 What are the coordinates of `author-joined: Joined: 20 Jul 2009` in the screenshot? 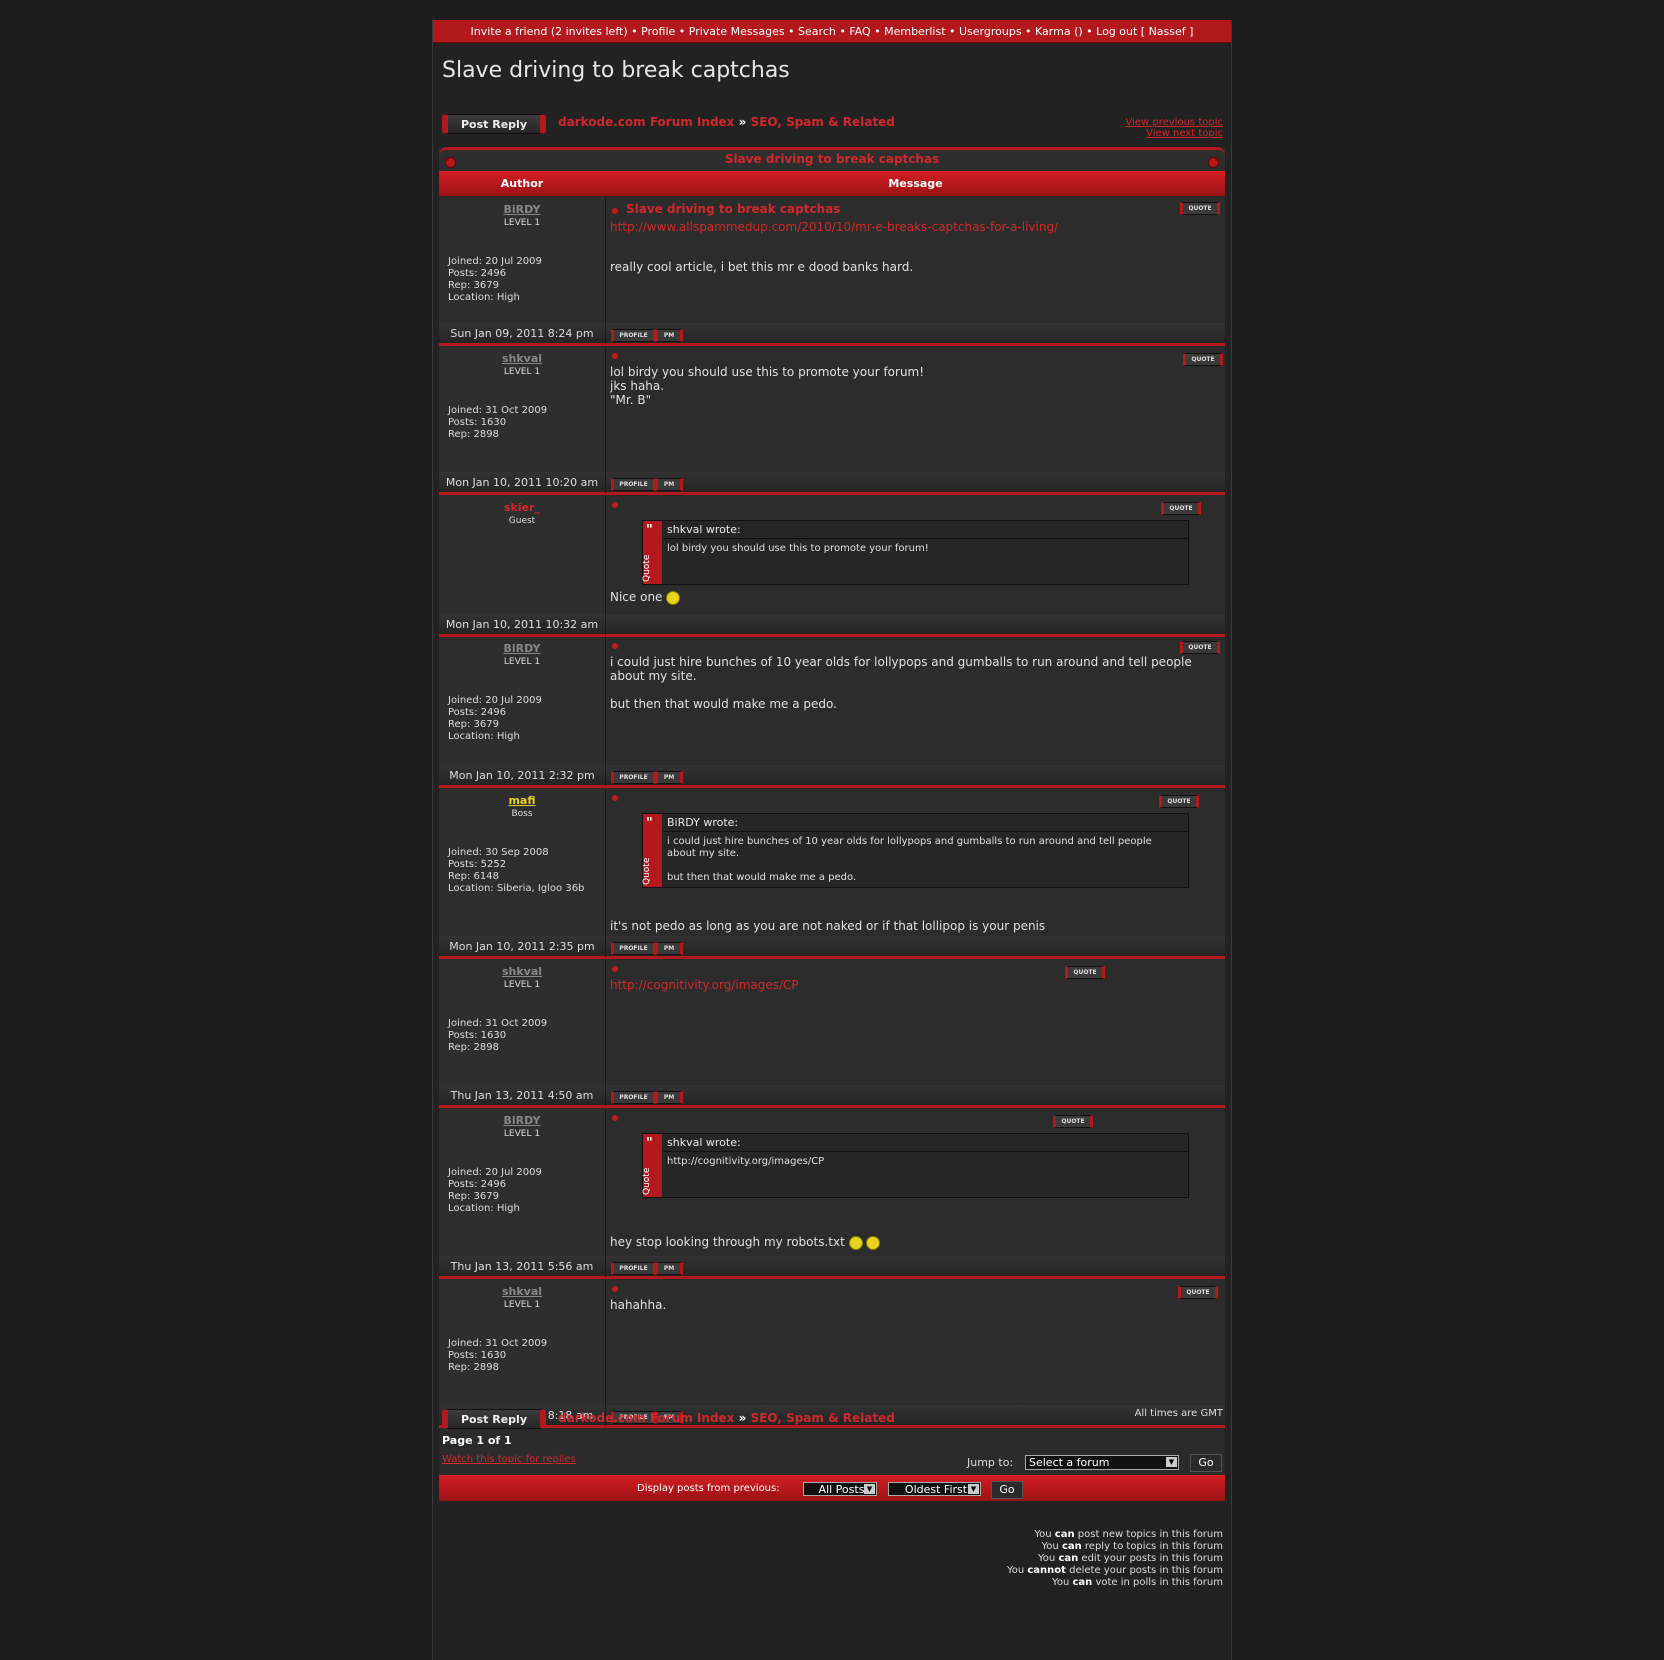 It's located at (495, 1172).